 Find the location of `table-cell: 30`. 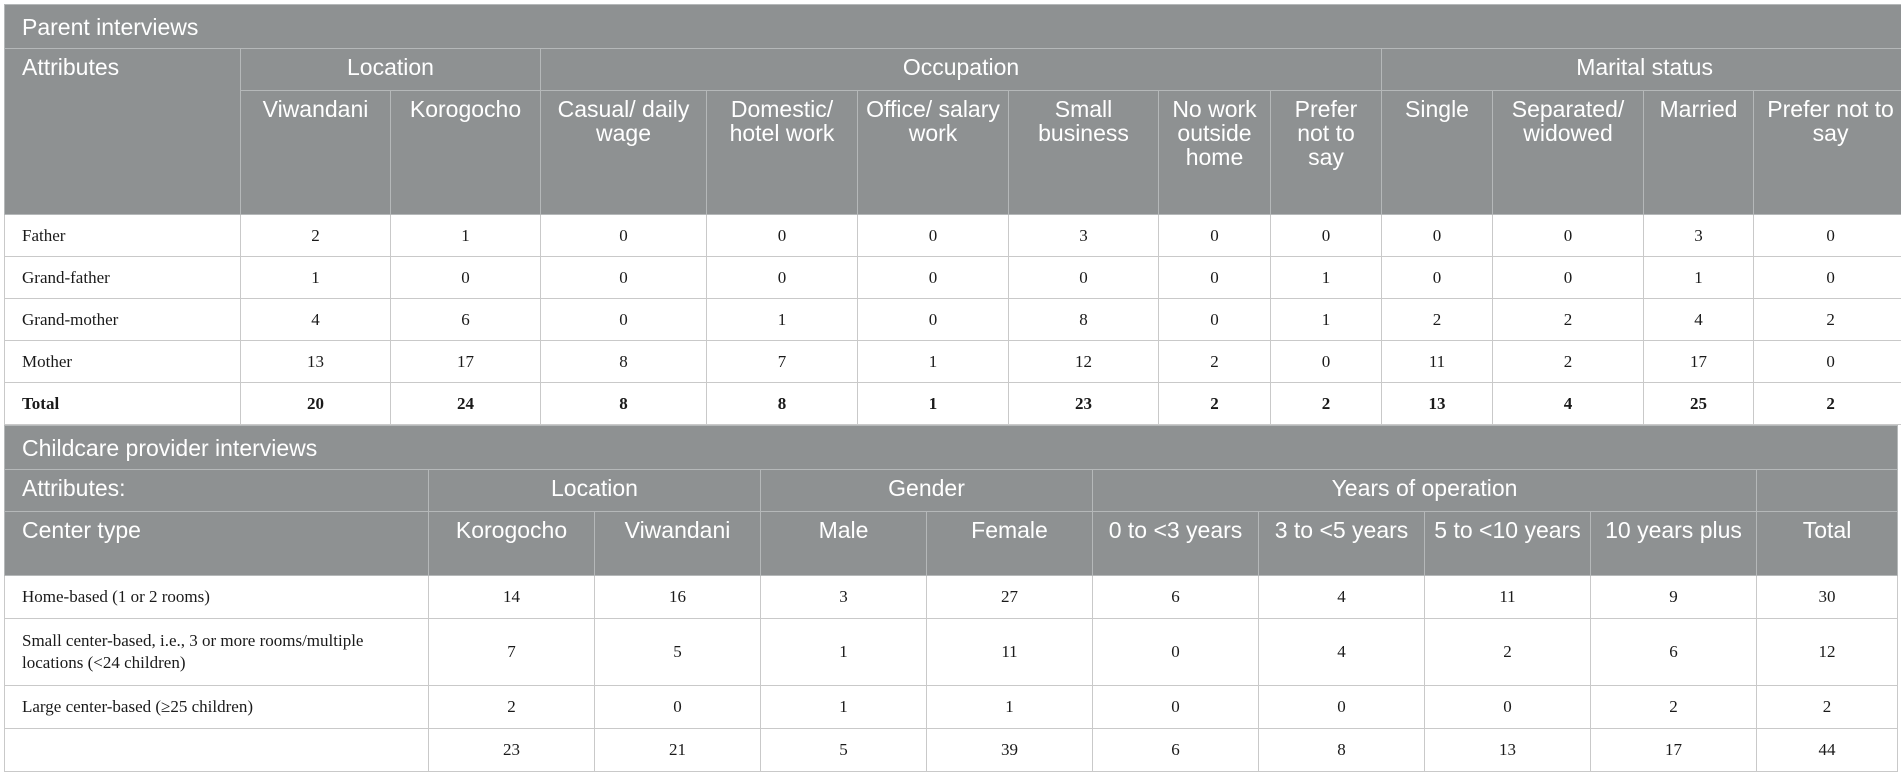

table-cell: 30 is located at coordinates (1827, 597).